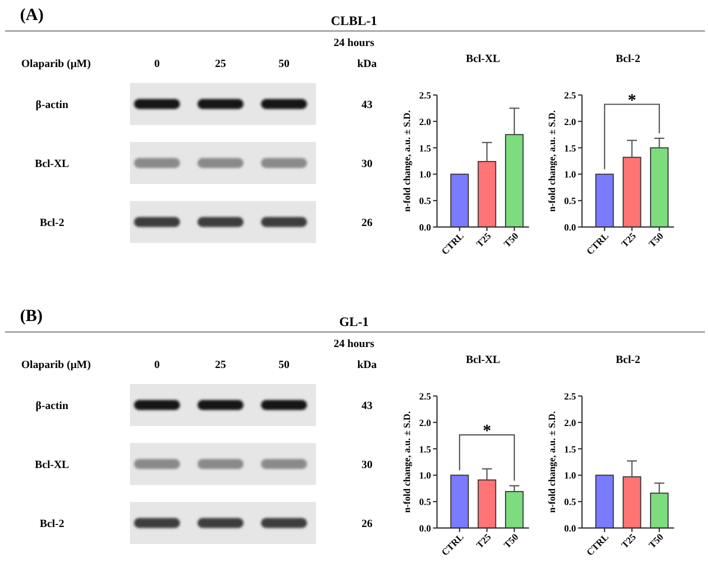 The width and height of the screenshot is (708, 564). What do you see at coordinates (32, 14) in the screenshot?
I see `text: (A)` at bounding box center [32, 14].